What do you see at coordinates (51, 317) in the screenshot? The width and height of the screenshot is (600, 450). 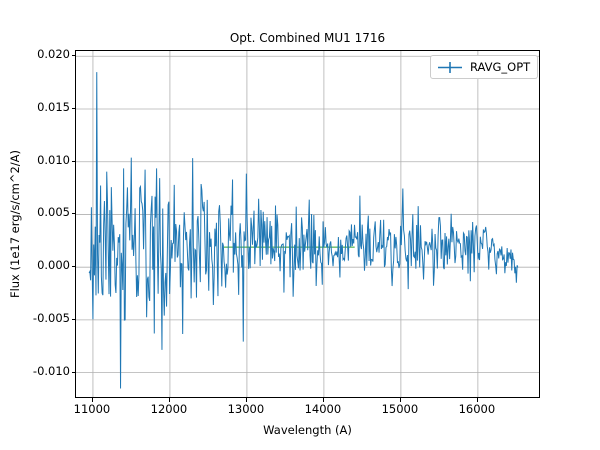 I see `y-tick-label: -0.005` at bounding box center [51, 317].